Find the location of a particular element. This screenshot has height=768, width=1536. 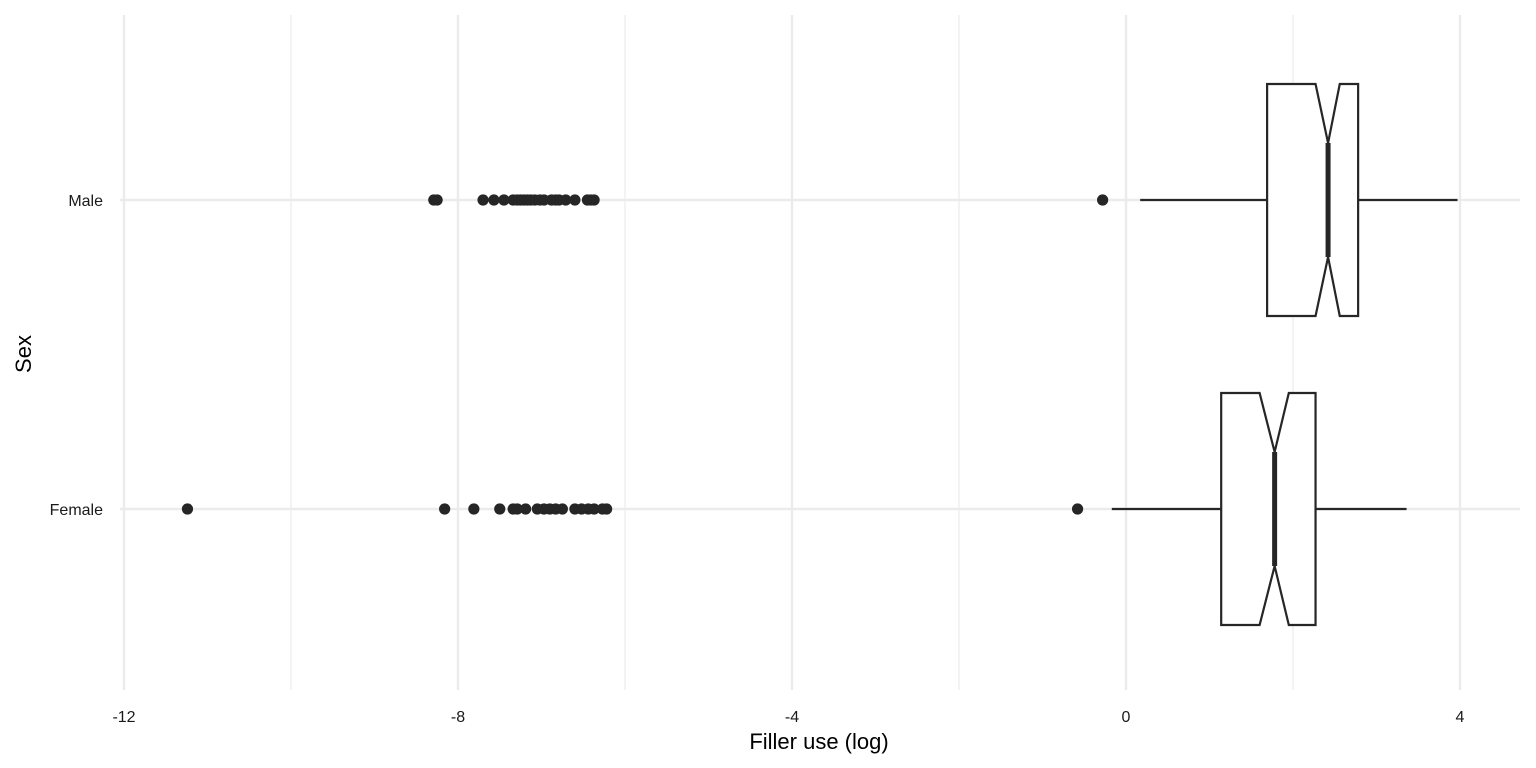

y-tick-label: Male is located at coordinates (85, 201).